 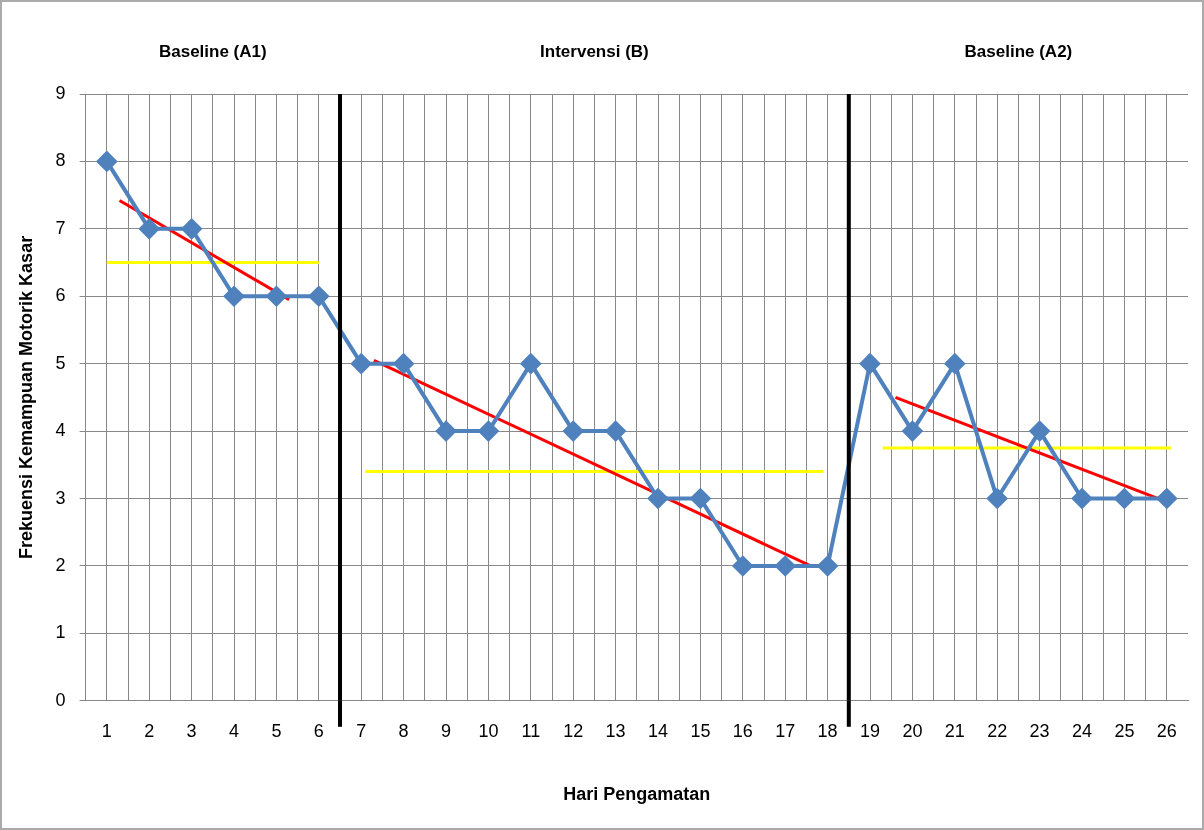 What do you see at coordinates (191, 730) in the screenshot?
I see `x-tick-label: 3` at bounding box center [191, 730].